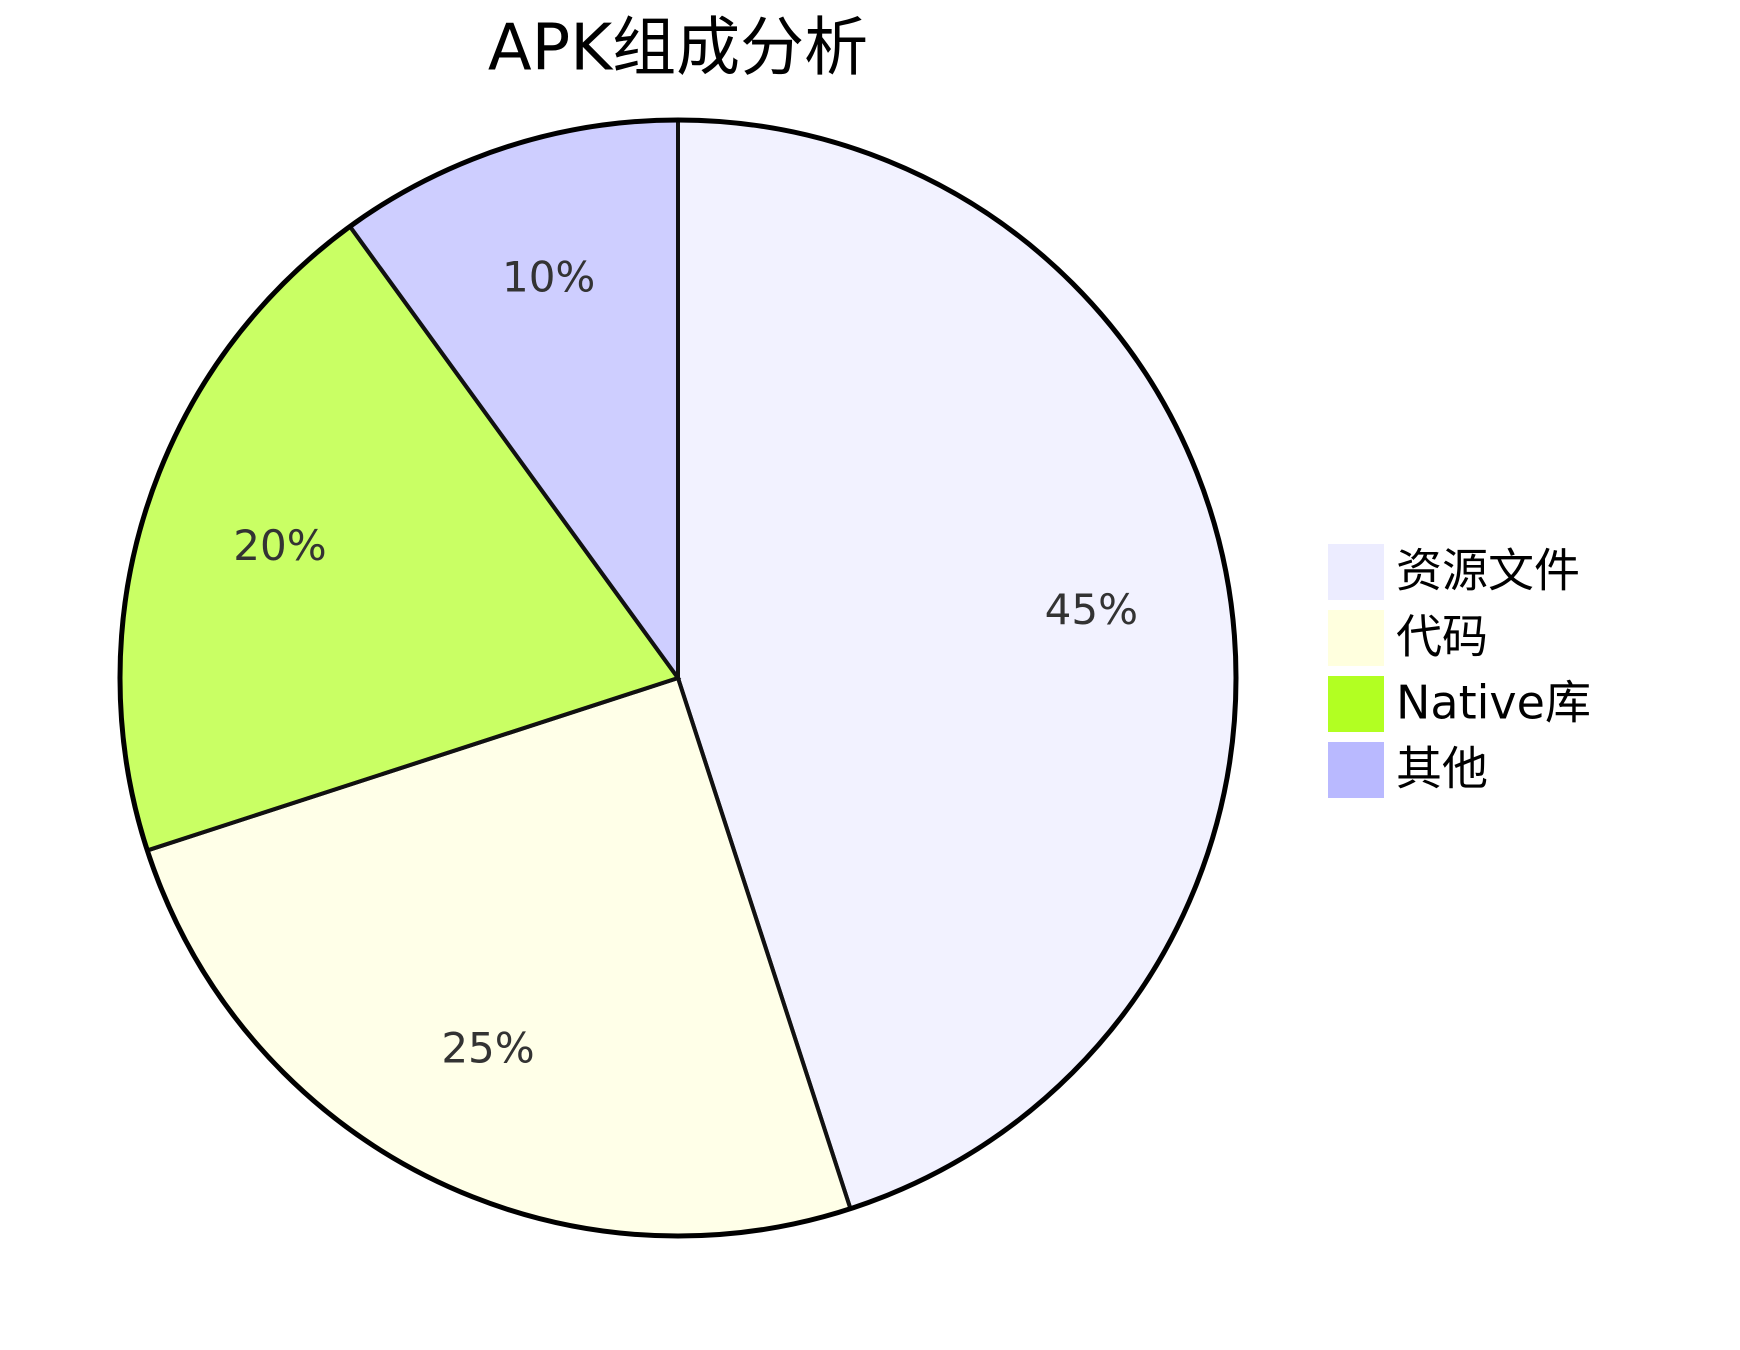 This screenshot has height=1350, width=1740. Describe the element at coordinates (678, 49) in the screenshot. I see `chart-title: APK组成分析` at that location.